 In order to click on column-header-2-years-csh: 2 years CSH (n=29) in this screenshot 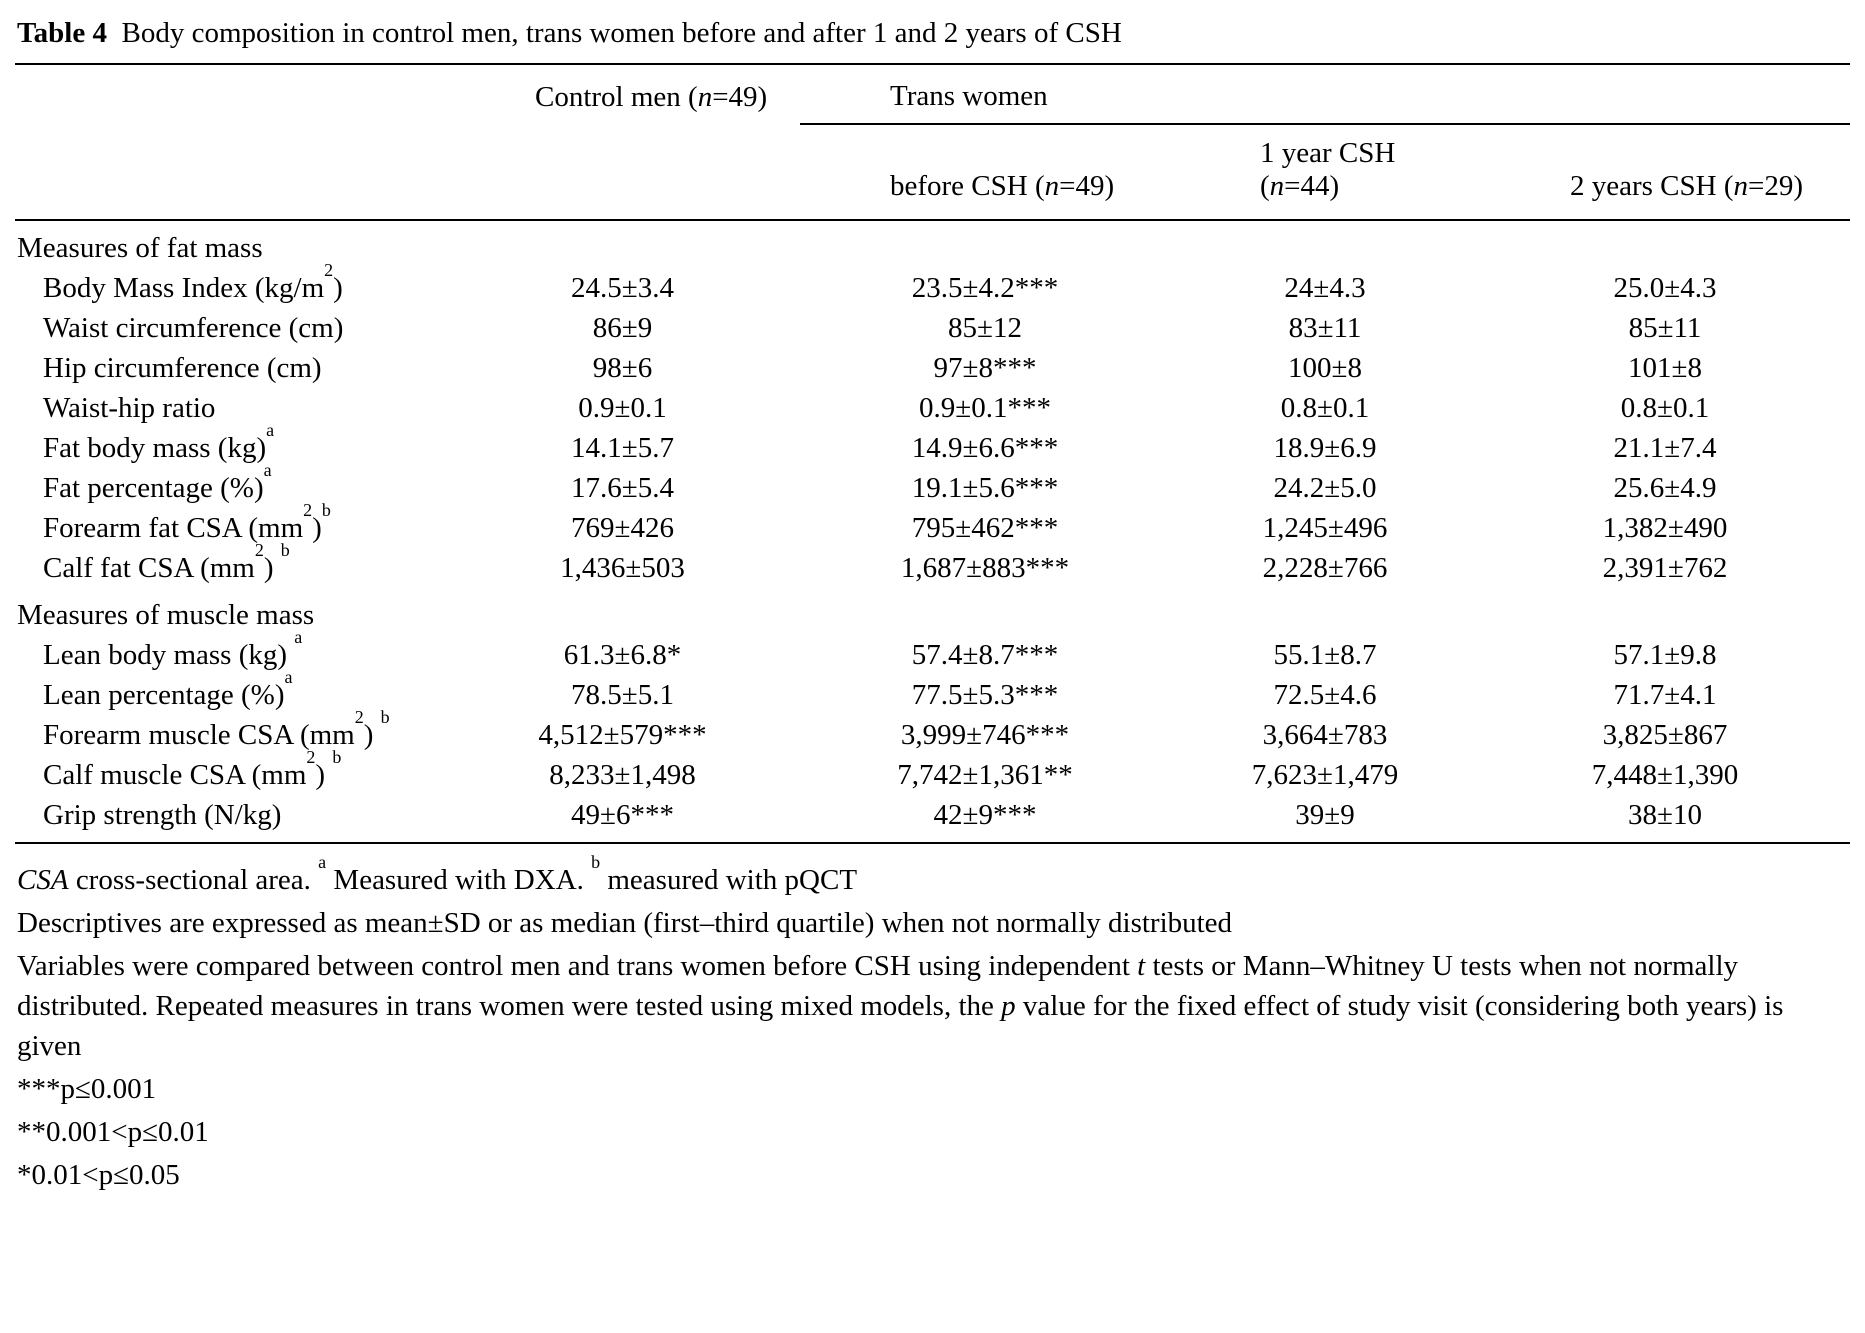, I will do `click(1665, 172)`.